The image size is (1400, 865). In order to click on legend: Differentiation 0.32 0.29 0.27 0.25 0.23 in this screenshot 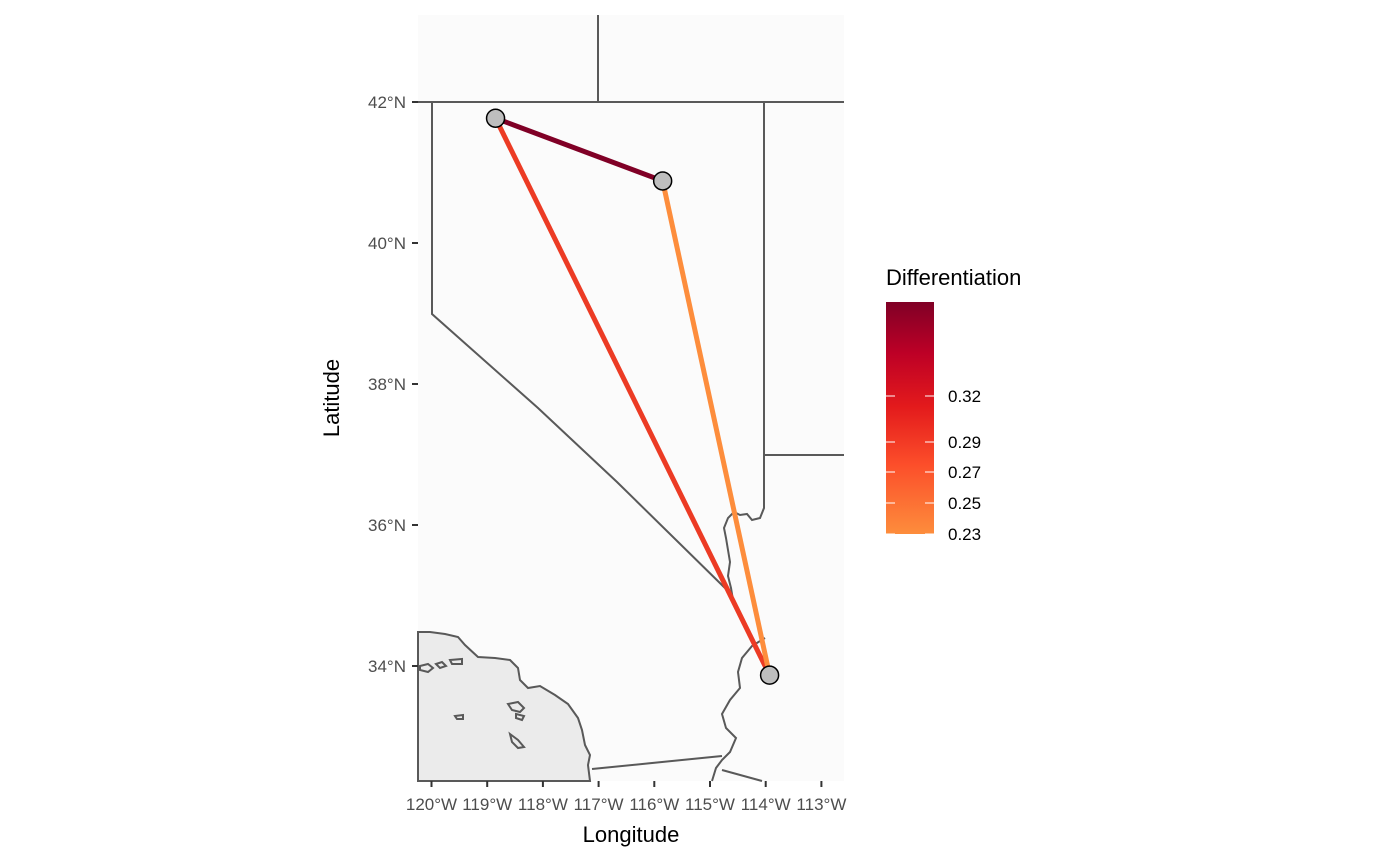, I will do `click(953, 404)`.